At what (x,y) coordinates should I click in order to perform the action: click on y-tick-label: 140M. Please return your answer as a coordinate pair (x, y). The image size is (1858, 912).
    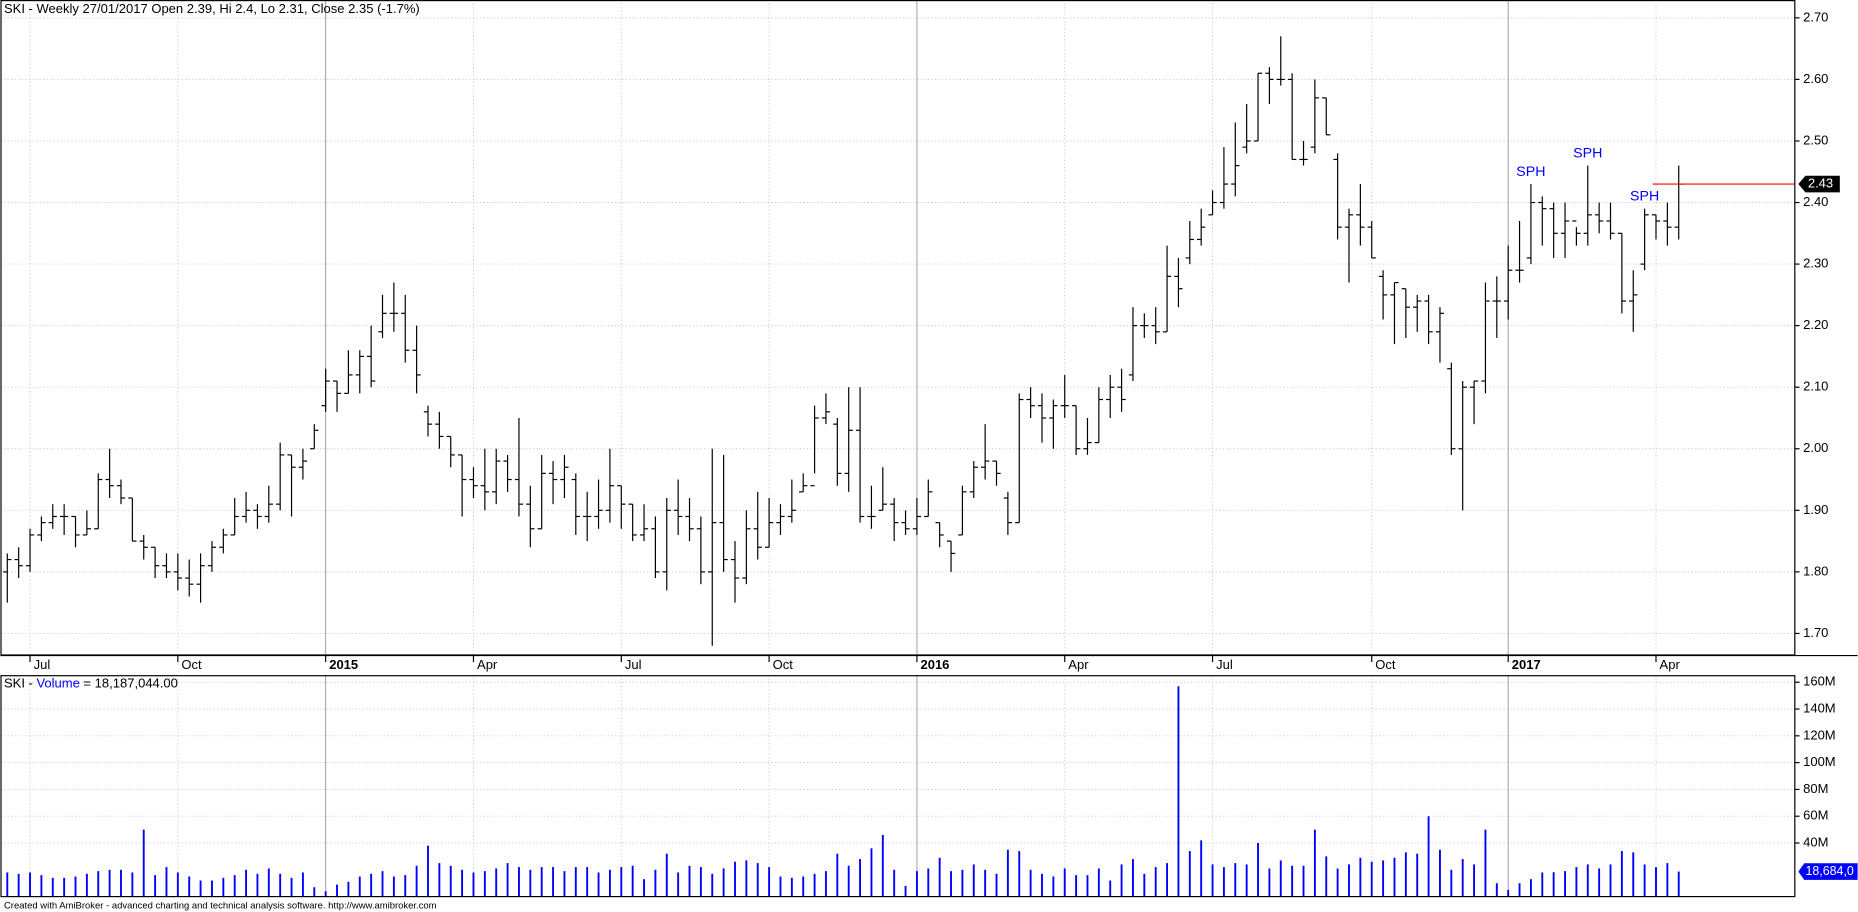
    Looking at the image, I should click on (1819, 707).